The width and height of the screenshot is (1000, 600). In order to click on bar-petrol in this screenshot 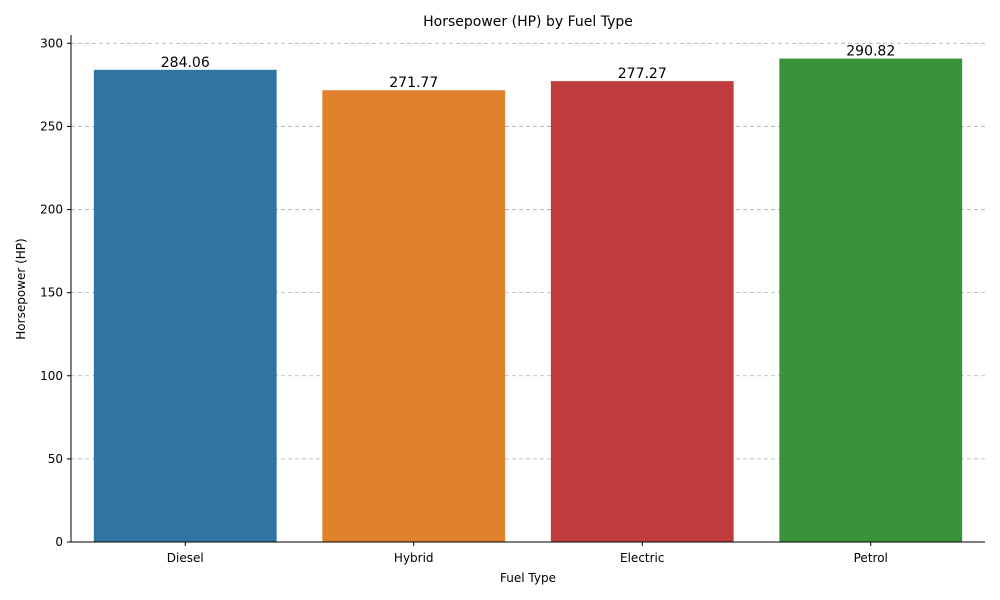, I will do `click(871, 300)`.